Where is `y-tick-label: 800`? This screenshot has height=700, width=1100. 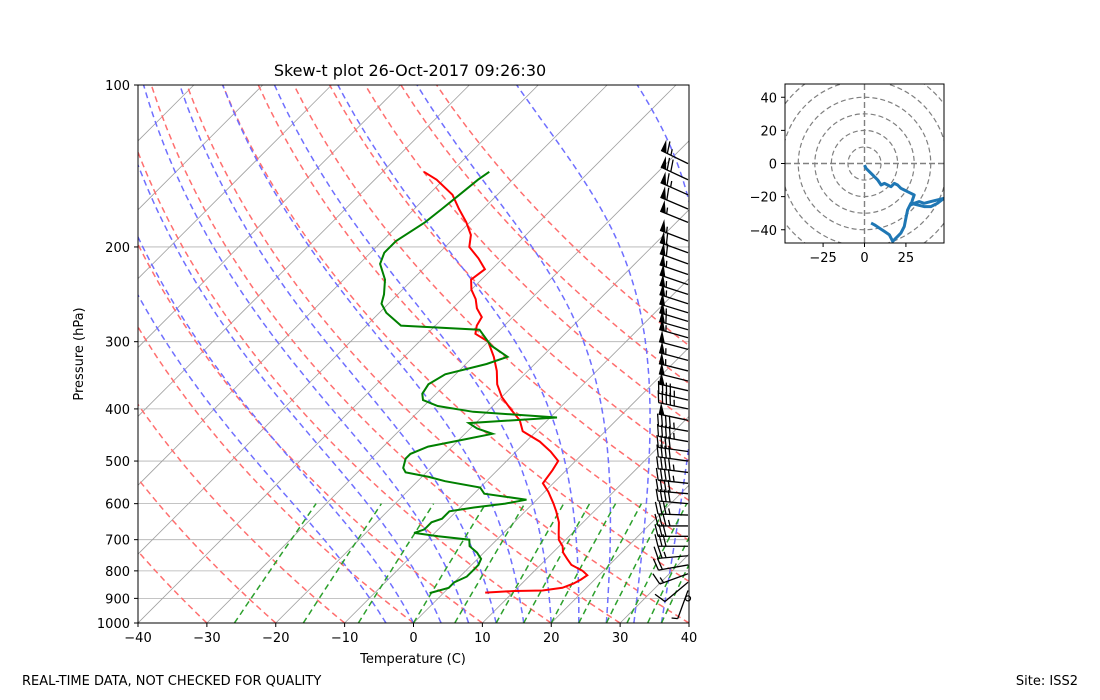
y-tick-label: 800 is located at coordinates (117, 572).